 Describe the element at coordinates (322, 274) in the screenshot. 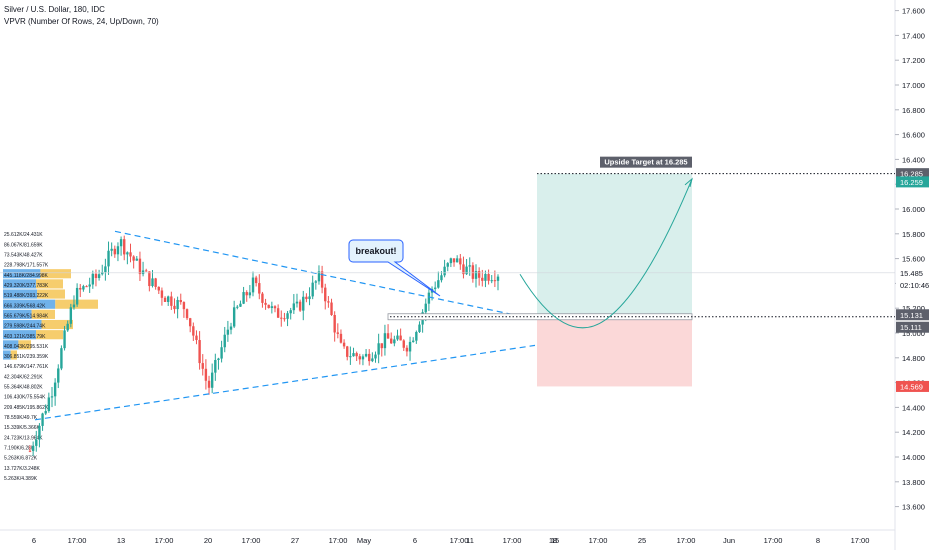

I see `descending-trendline` at that location.